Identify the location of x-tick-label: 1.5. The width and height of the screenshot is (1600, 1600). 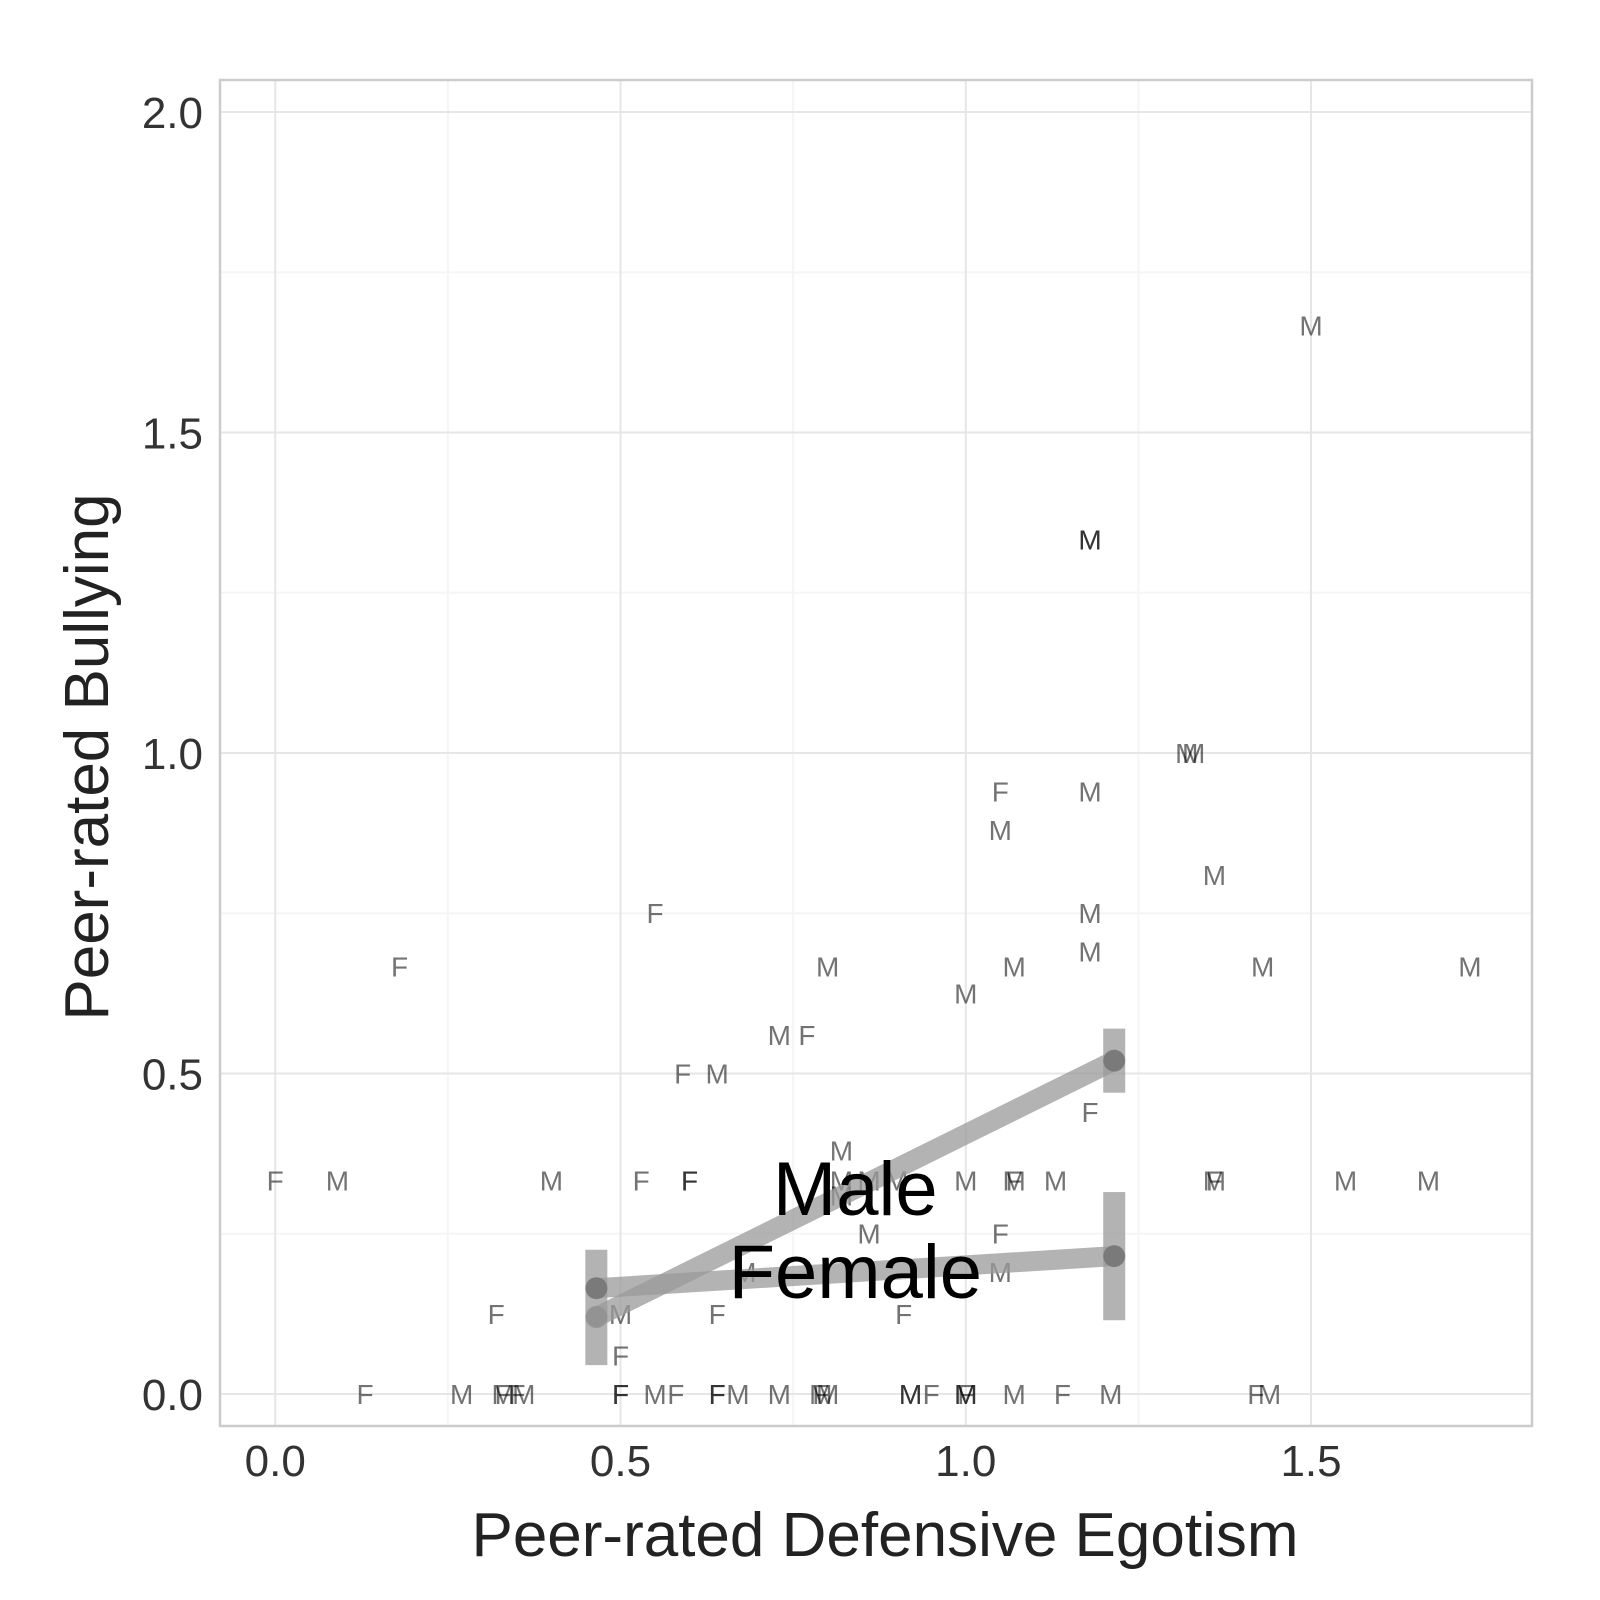
(1310, 1461).